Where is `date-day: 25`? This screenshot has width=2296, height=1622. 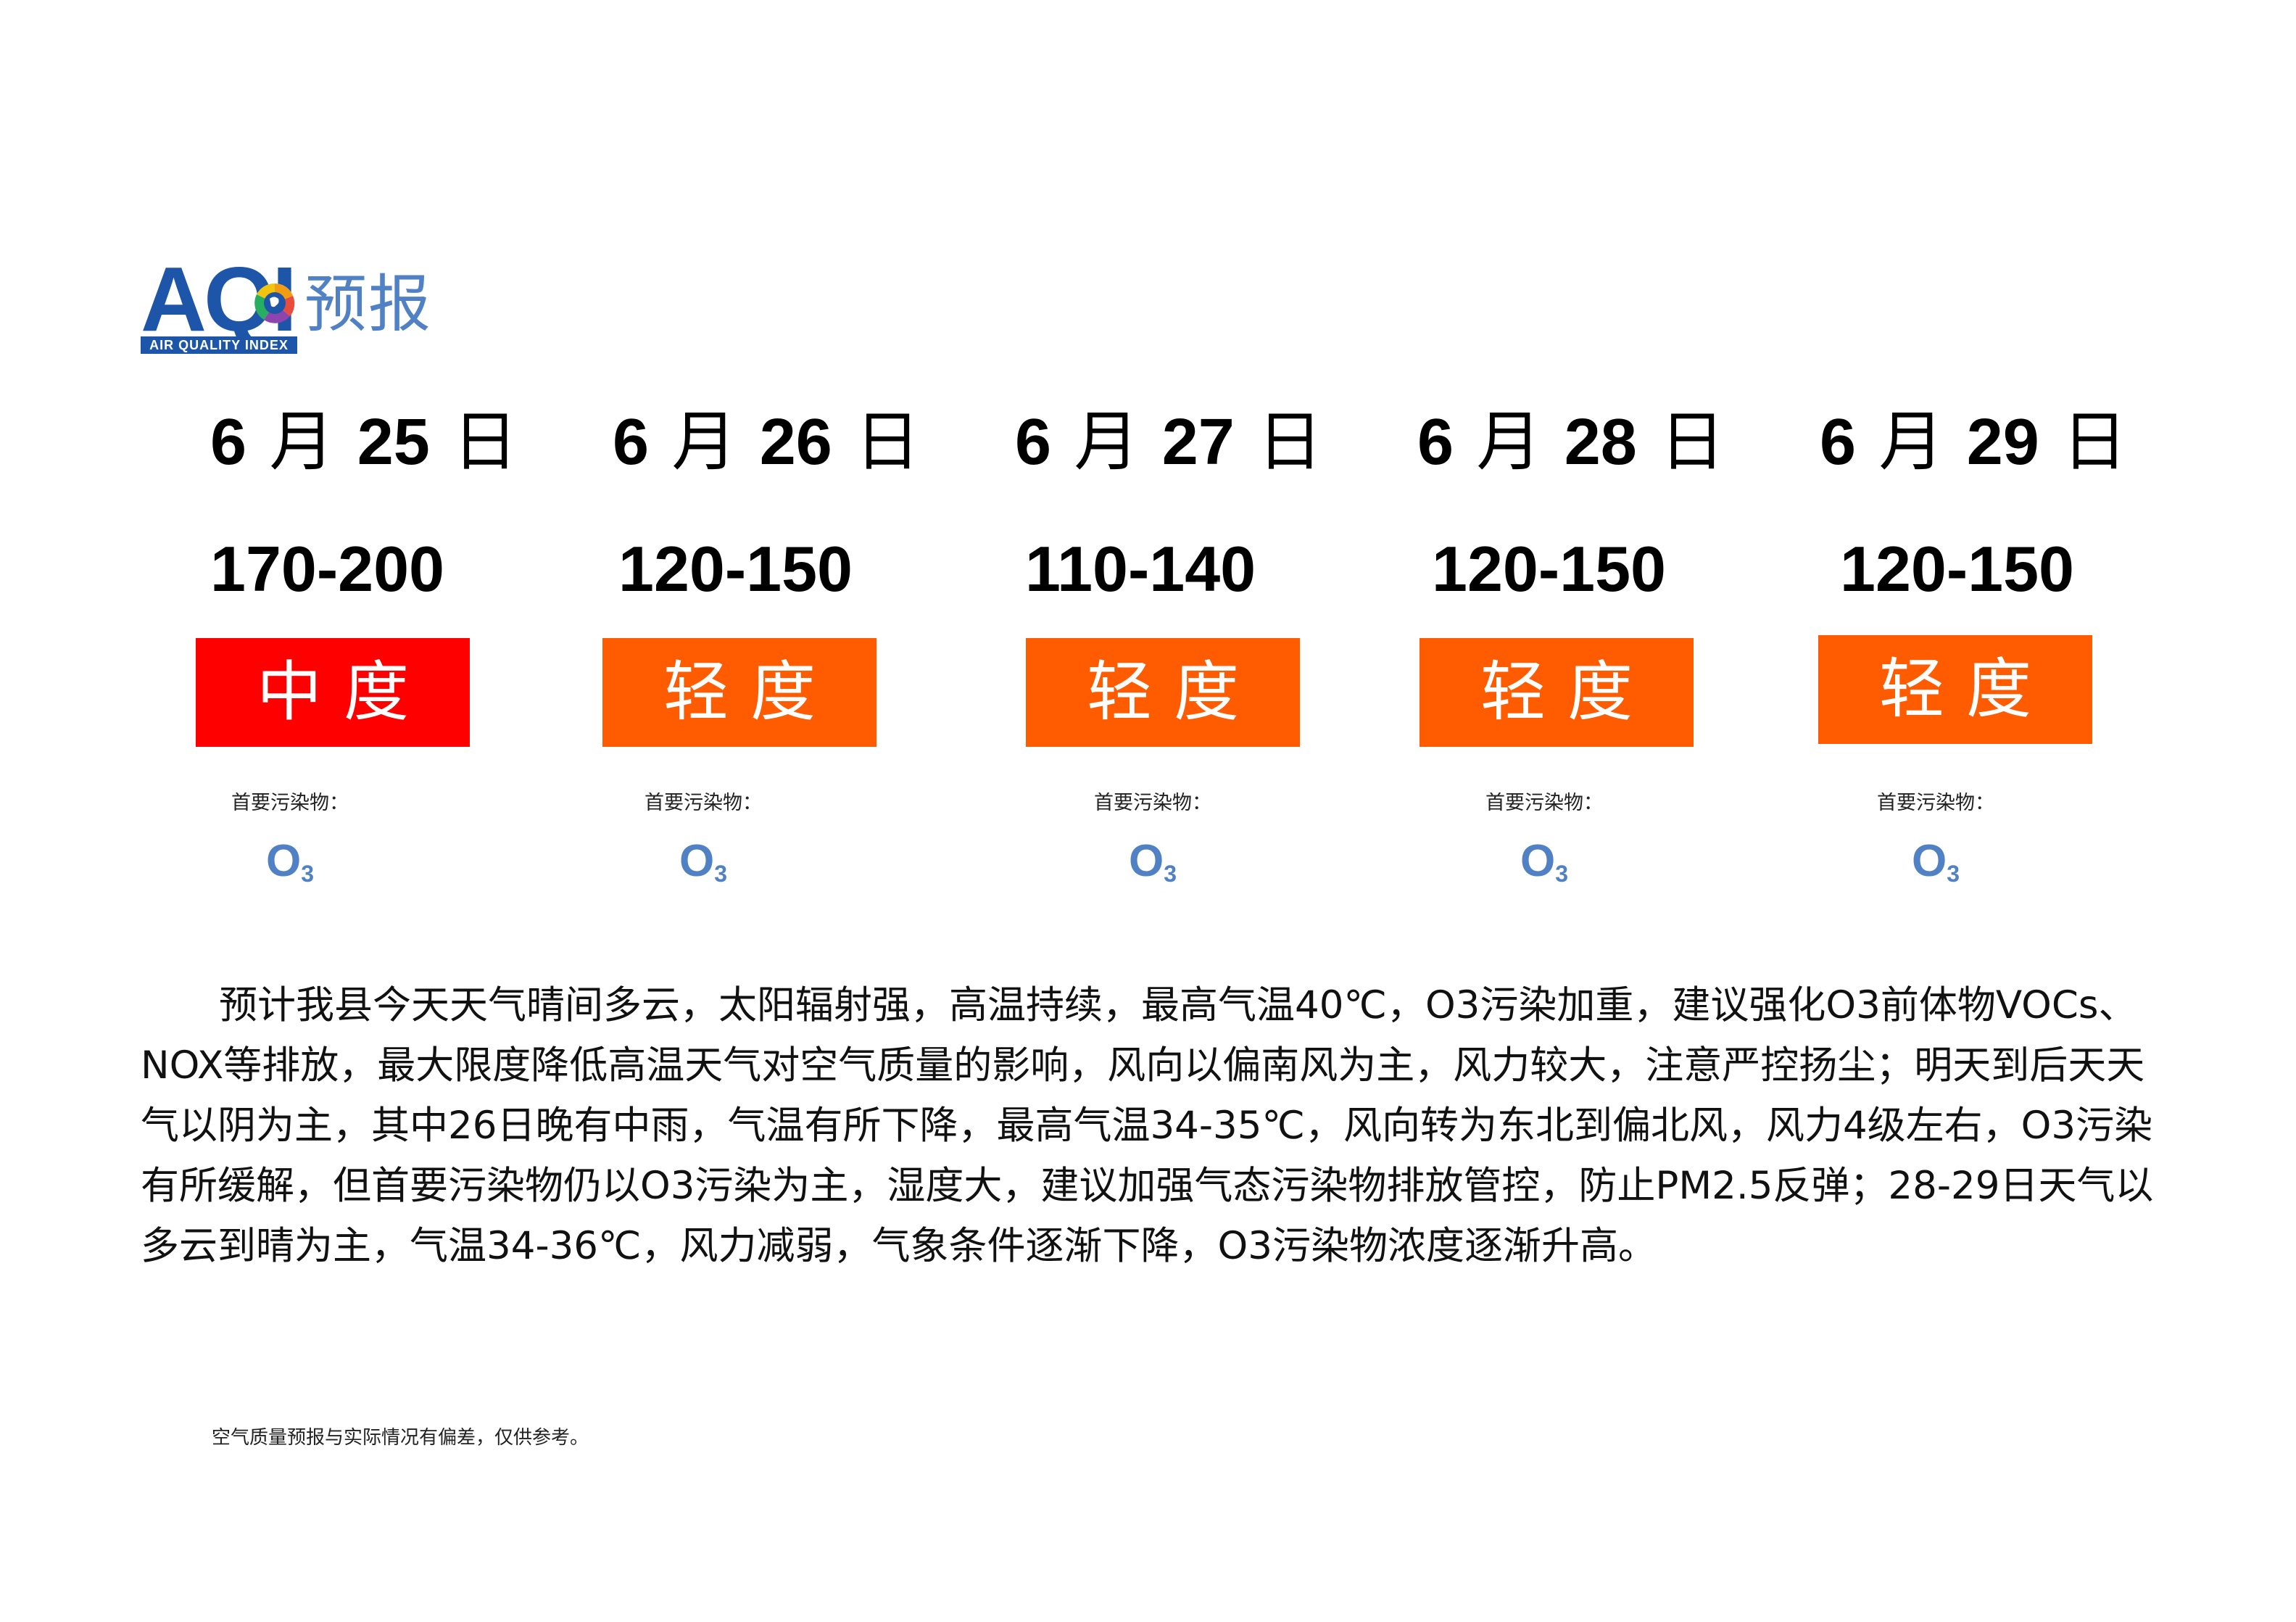 date-day: 25 is located at coordinates (393, 442).